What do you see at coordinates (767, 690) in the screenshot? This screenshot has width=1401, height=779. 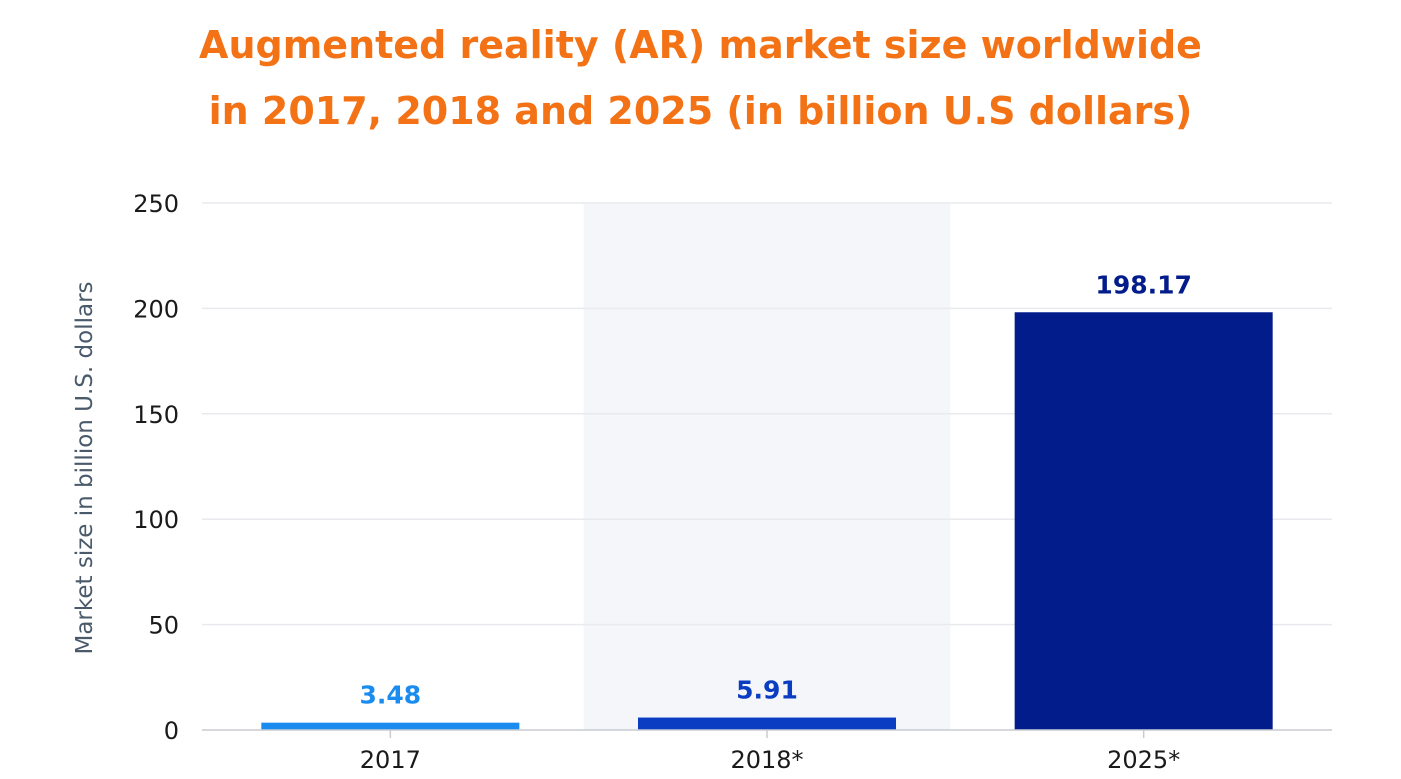 I see `data-label: 5.91` at bounding box center [767, 690].